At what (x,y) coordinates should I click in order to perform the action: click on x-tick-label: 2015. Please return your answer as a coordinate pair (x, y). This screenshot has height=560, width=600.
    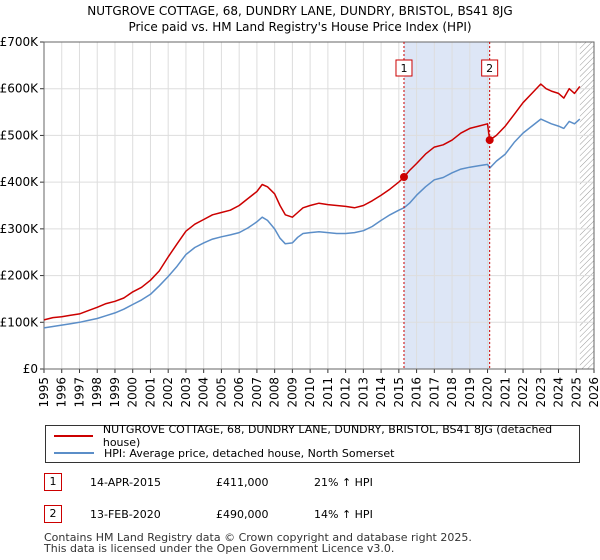
    Looking at the image, I should click on (399, 392).